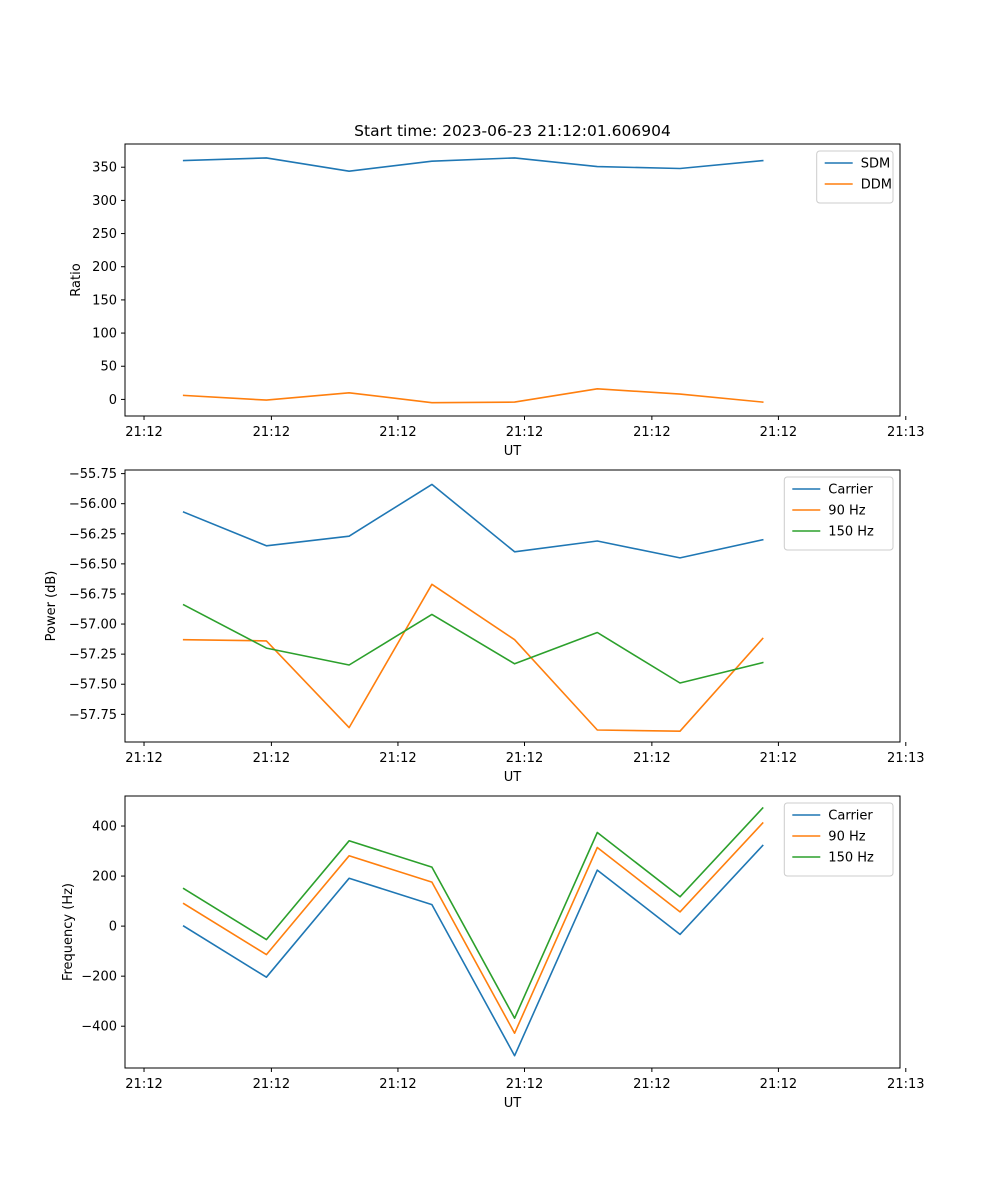  What do you see at coordinates (93, 655) in the screenshot?
I see `y-tick-label: −57.25` at bounding box center [93, 655].